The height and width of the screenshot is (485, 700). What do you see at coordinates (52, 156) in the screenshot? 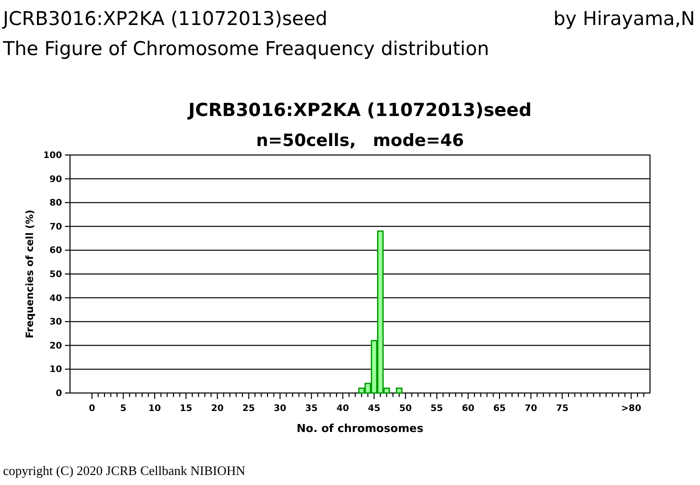
I see `y-tick-label: 100` at bounding box center [52, 156].